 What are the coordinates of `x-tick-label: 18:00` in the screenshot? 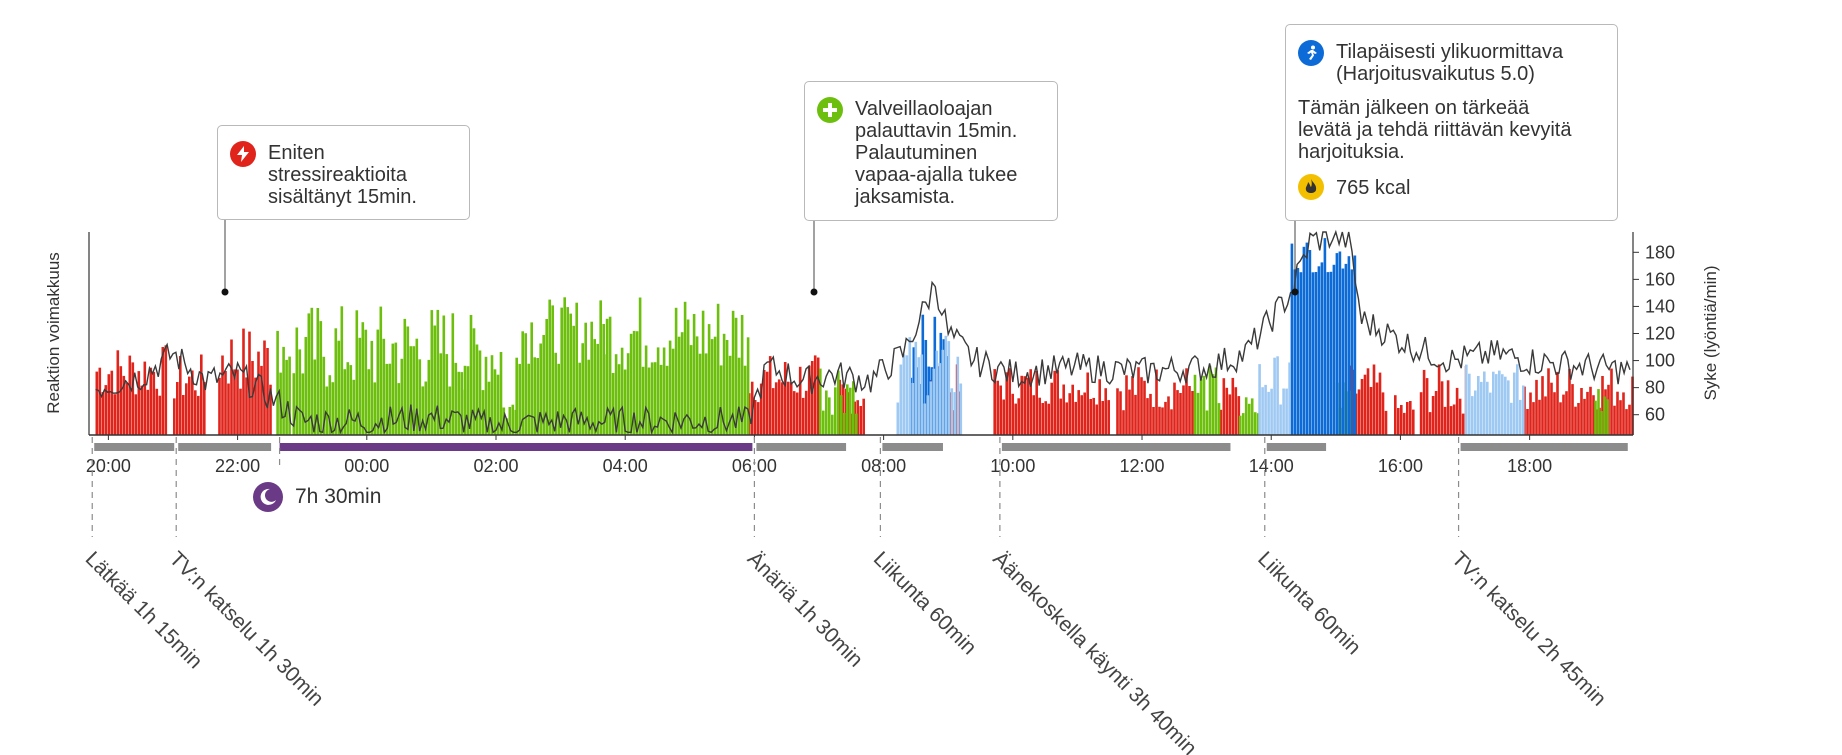 It's located at (1529, 466).